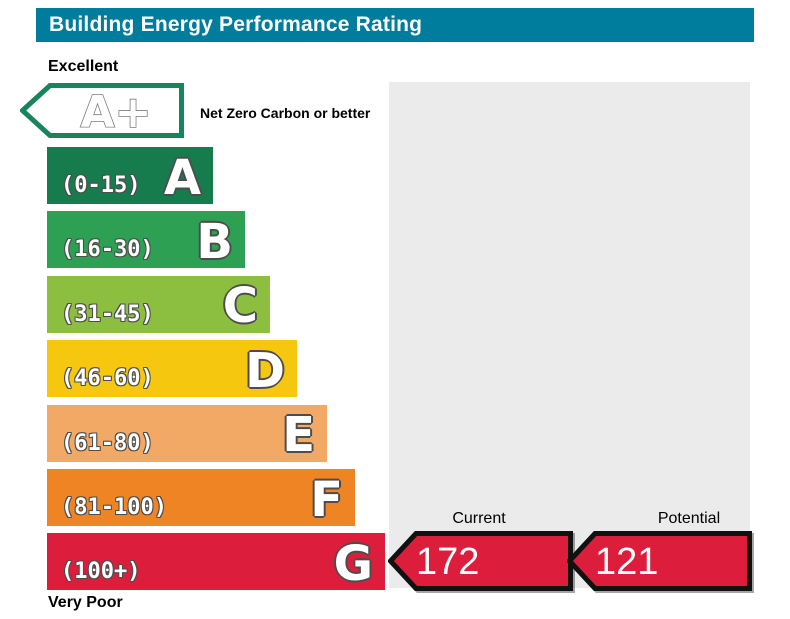 The image size is (790, 619). I want to click on band-range-label: (100+), so click(101, 572).